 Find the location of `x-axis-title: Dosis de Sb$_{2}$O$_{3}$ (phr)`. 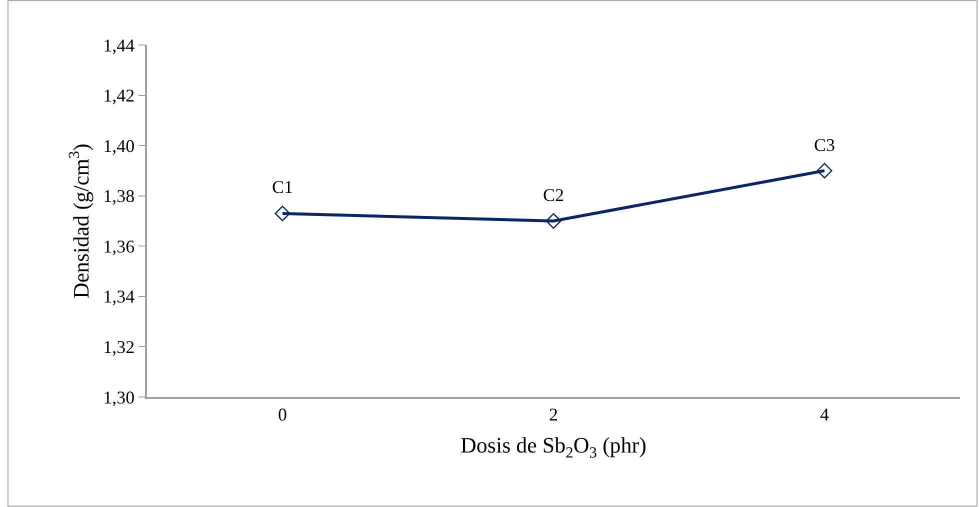

x-axis-title: Dosis de Sb$_{2}$O$_{3}$ (phr) is located at coordinates (553, 447).